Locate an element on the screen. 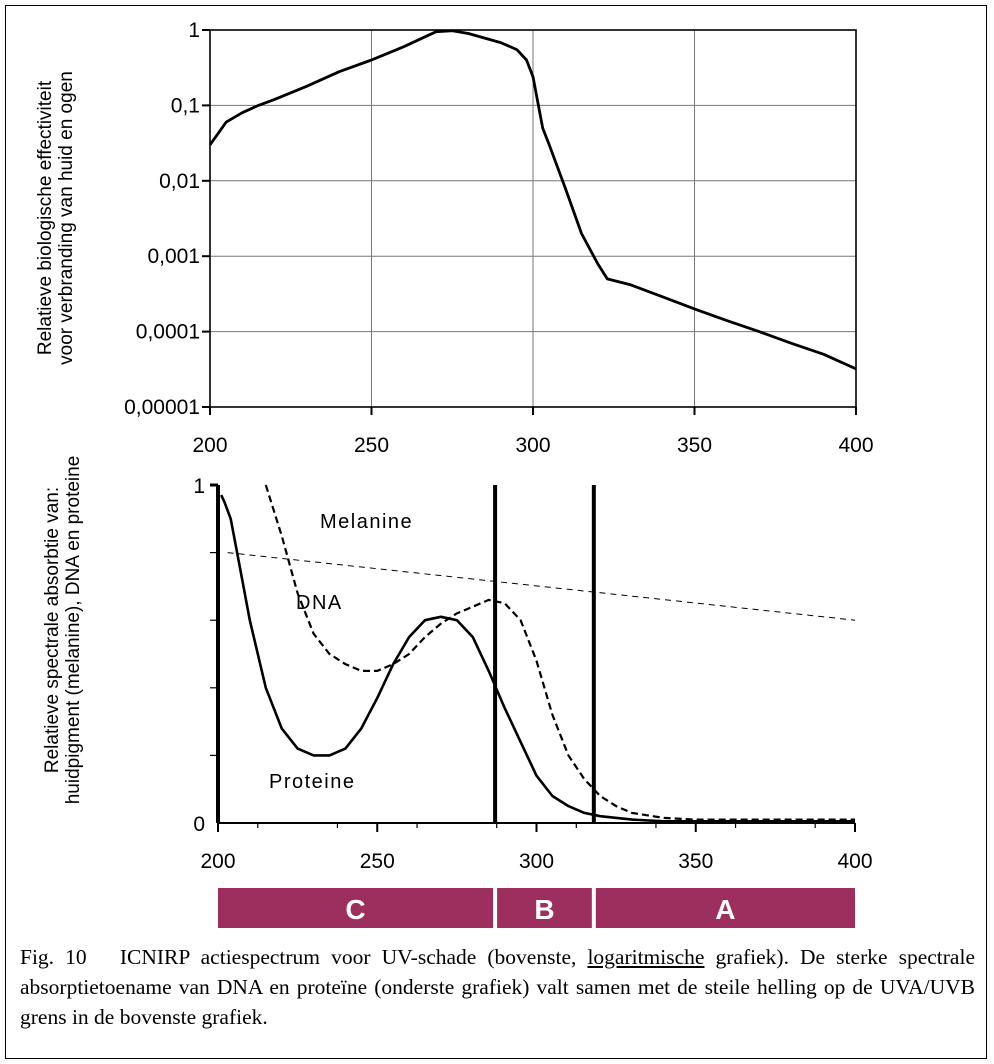 This screenshot has width=994, height=1064. uv-band-label-b: B is located at coordinates (544, 909).